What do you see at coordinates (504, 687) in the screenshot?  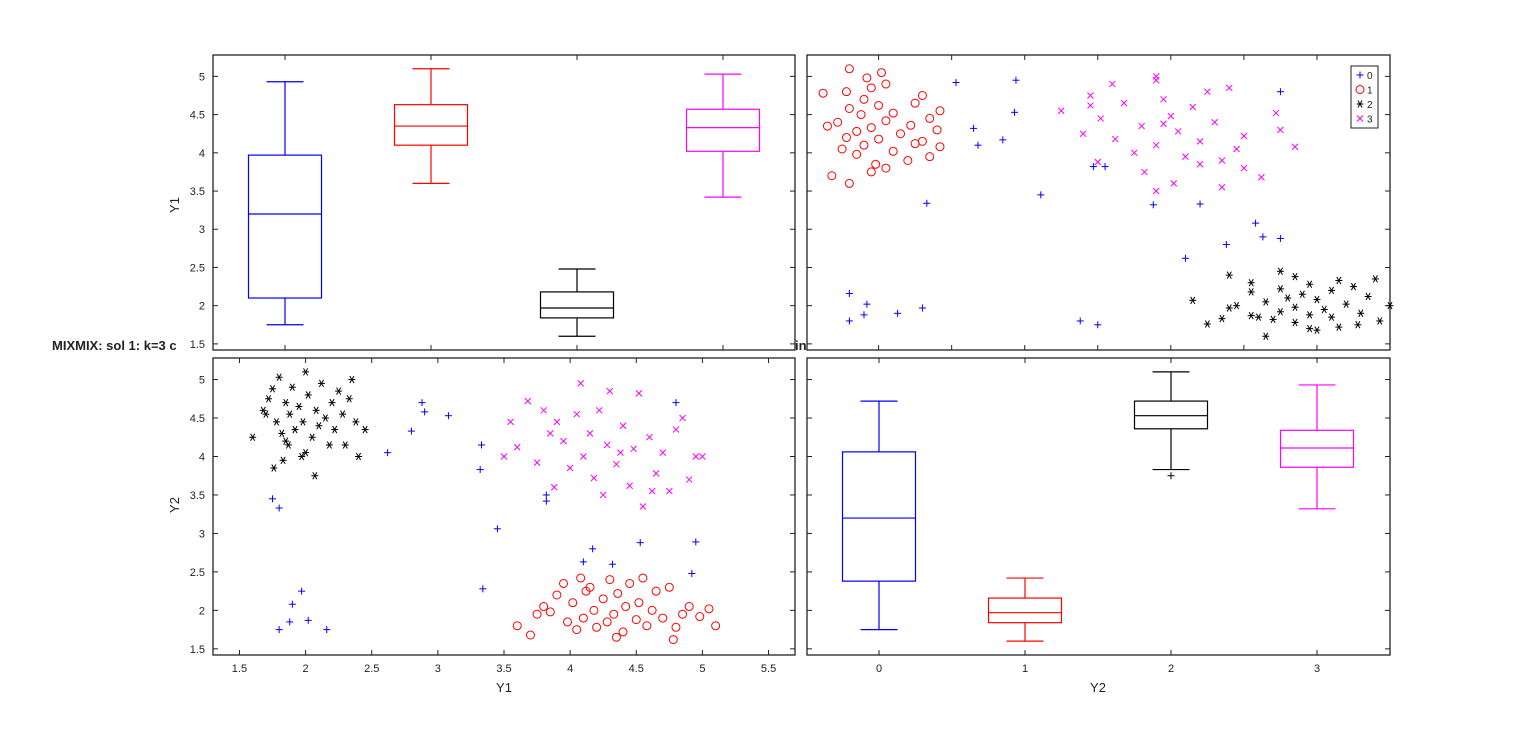 I see `x-axis-label-y1: Y1` at bounding box center [504, 687].